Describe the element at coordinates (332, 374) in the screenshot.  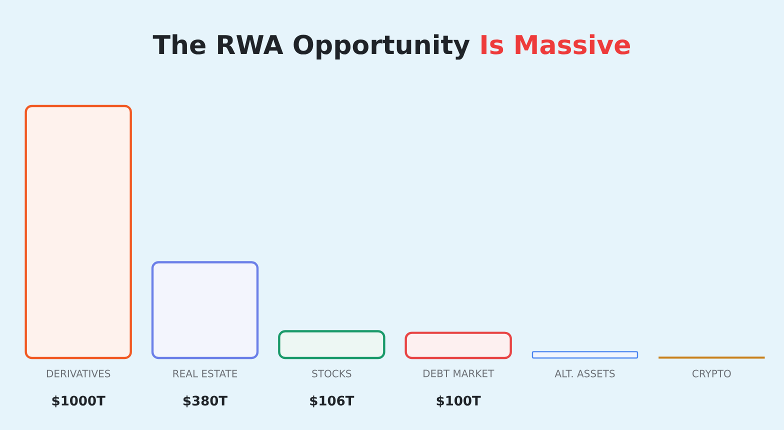
I see `x-tick-label: STOCKS` at that location.